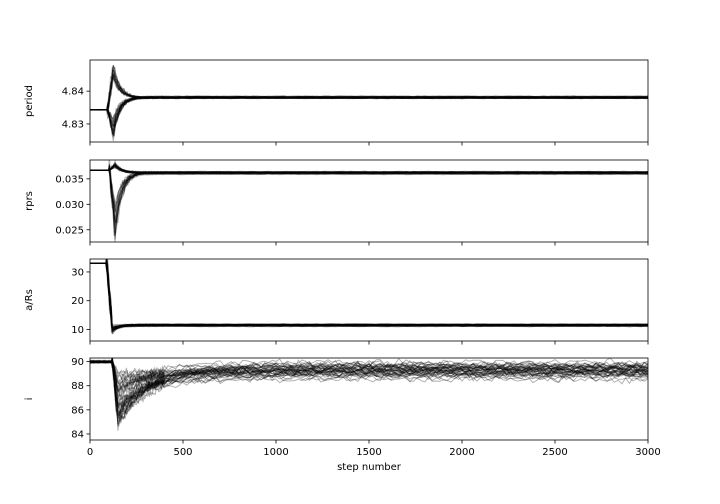 This screenshot has width=720, height=504. I want to click on y-tick-label: 4.83, so click(73, 124).